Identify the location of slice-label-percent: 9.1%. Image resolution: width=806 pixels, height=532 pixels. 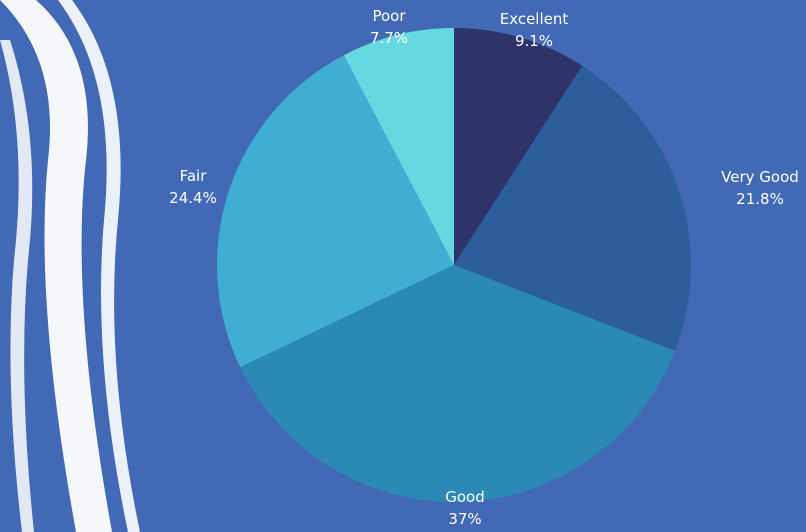
(534, 41).